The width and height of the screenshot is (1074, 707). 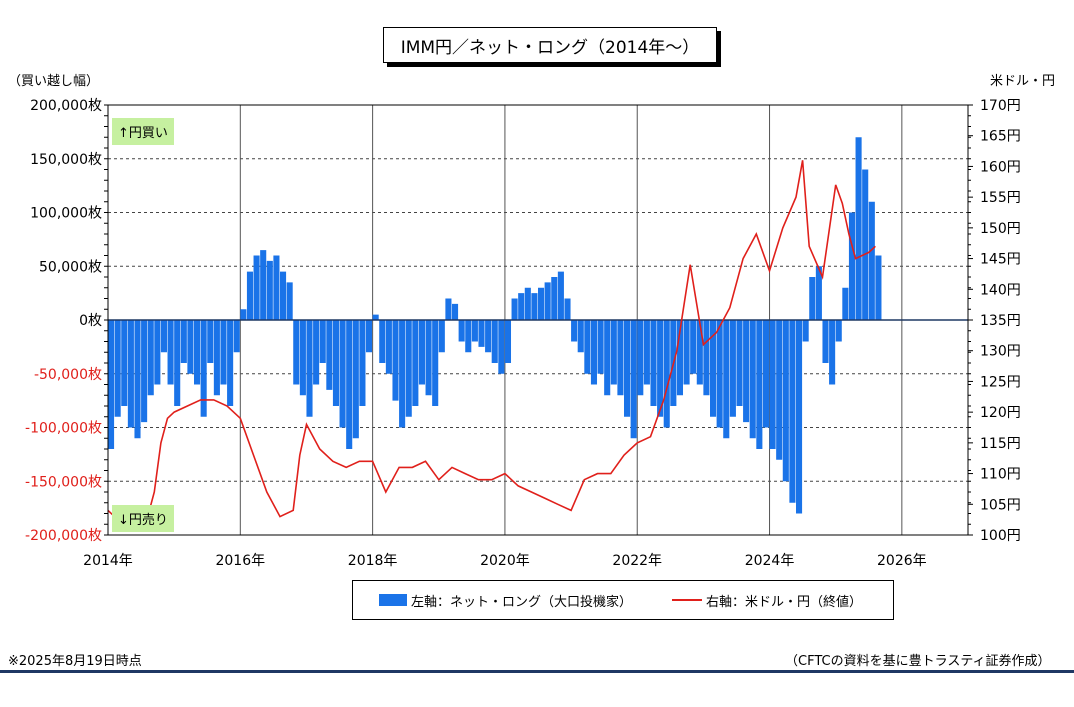 I want to click on left-tick-label: 50,000枚, so click(x=70, y=267).